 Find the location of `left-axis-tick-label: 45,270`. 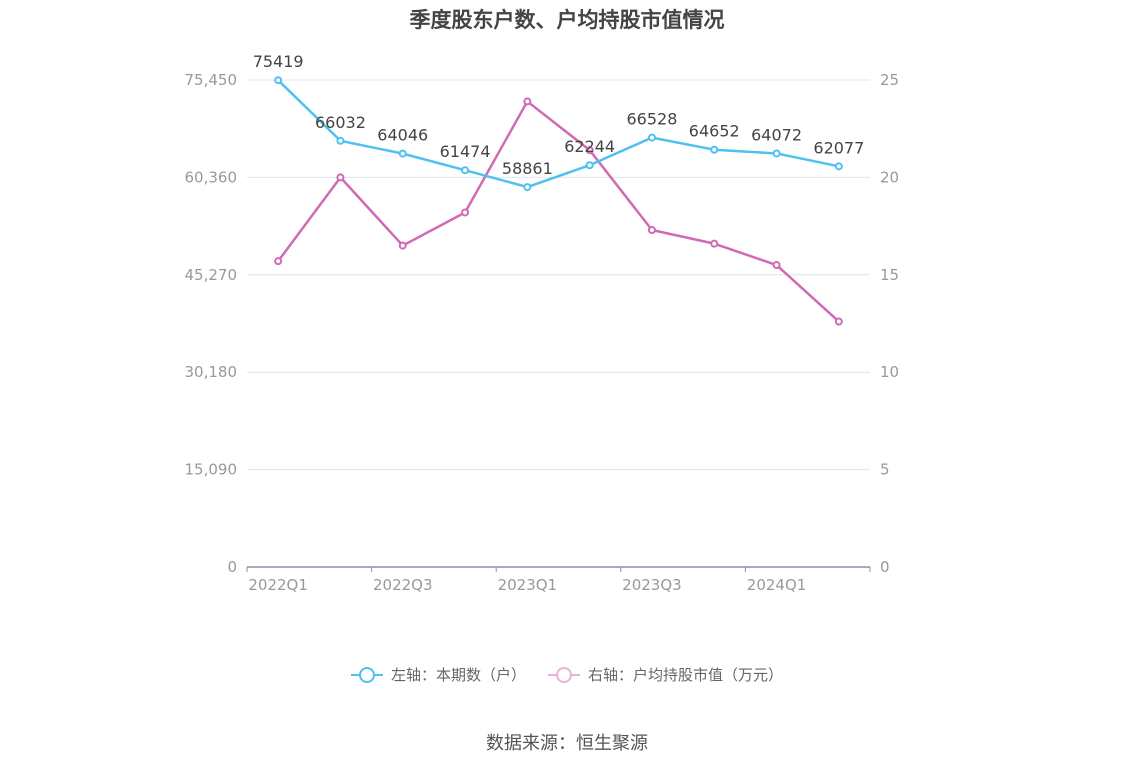

left-axis-tick-label: 45,270 is located at coordinates (211, 275).